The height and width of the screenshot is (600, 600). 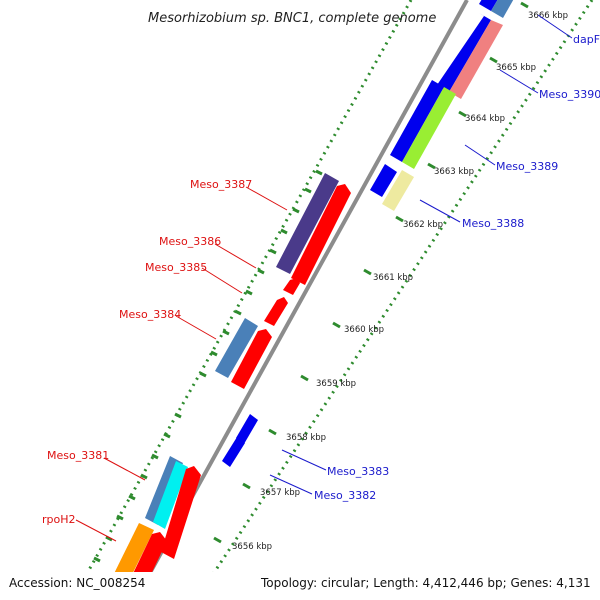 I want to click on tick-label: 3662 kbp, so click(x=423, y=225).